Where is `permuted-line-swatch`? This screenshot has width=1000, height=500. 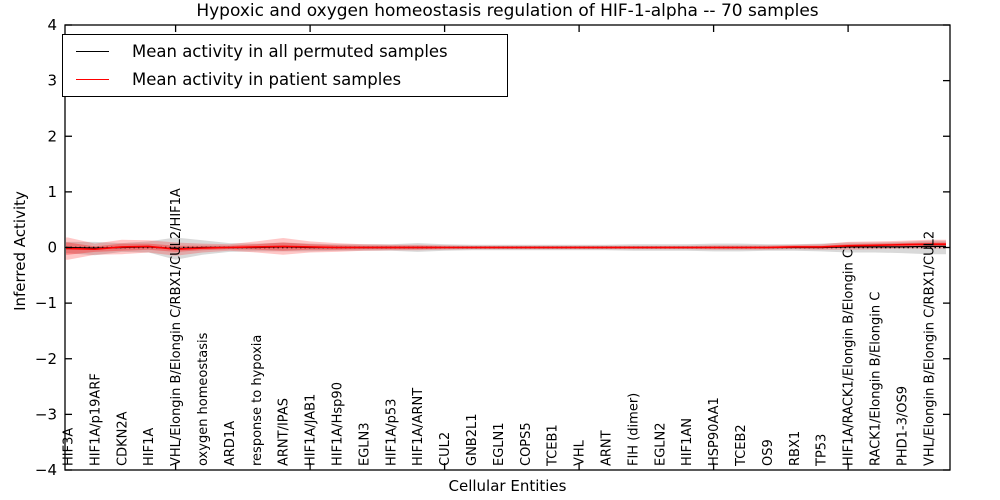
permuted-line-swatch is located at coordinates (92, 52).